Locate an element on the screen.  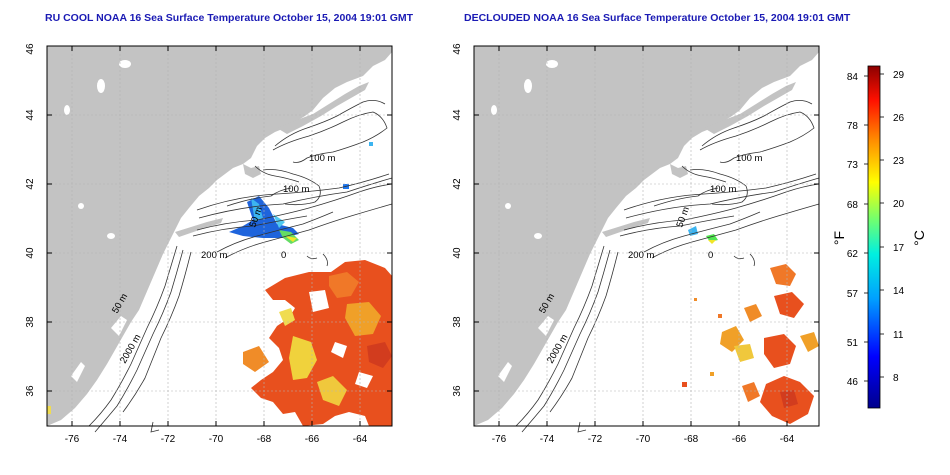
c-tick: 20 is located at coordinates (899, 204).